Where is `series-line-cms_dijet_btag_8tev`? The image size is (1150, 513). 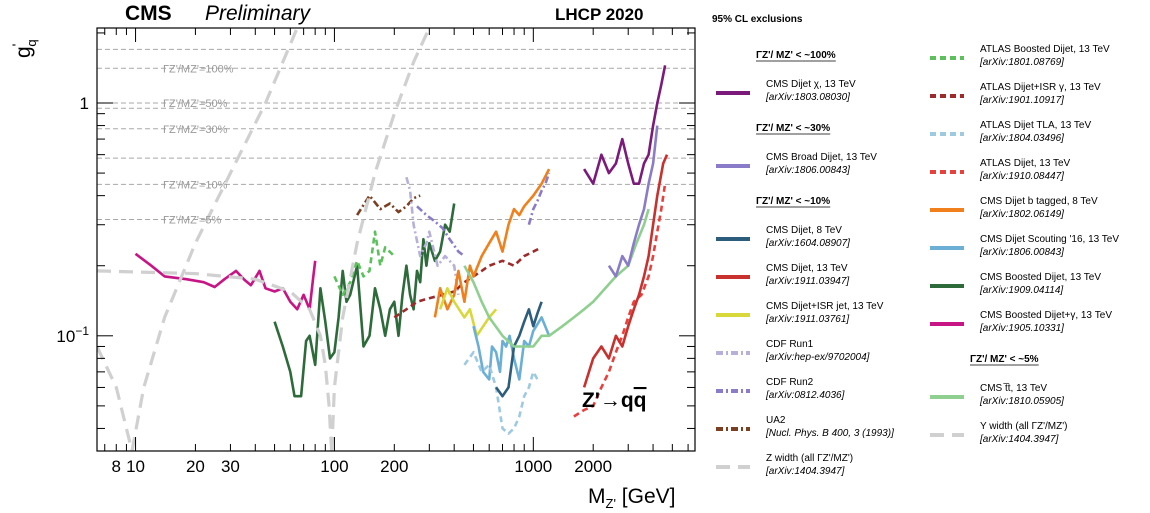 series-line-cms_dijet_btag_8tev is located at coordinates (492, 243).